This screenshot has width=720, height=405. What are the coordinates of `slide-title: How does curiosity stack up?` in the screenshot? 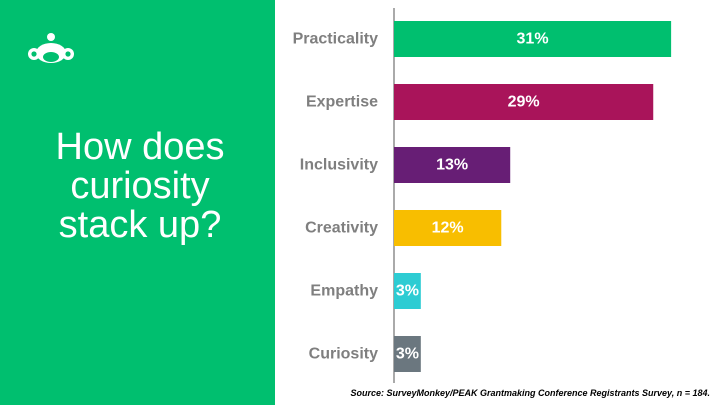 It's located at (140, 186).